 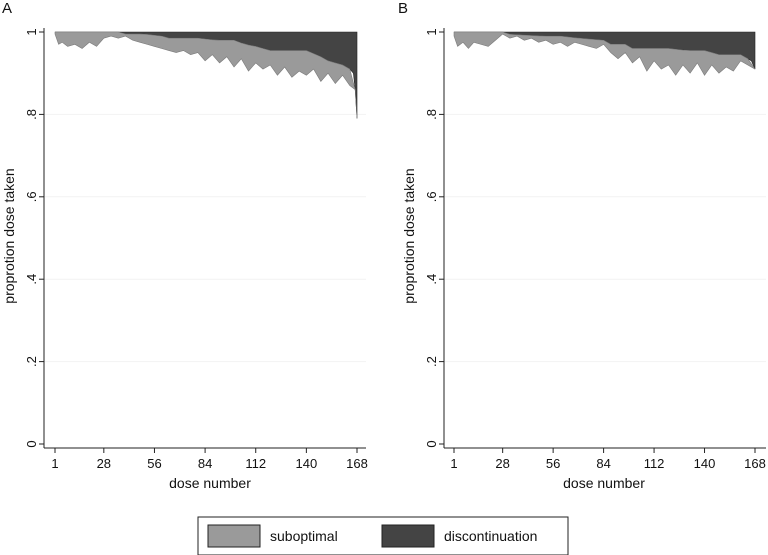 What do you see at coordinates (603, 463) in the screenshot?
I see `panel-b-x-tick-label: 84` at bounding box center [603, 463].